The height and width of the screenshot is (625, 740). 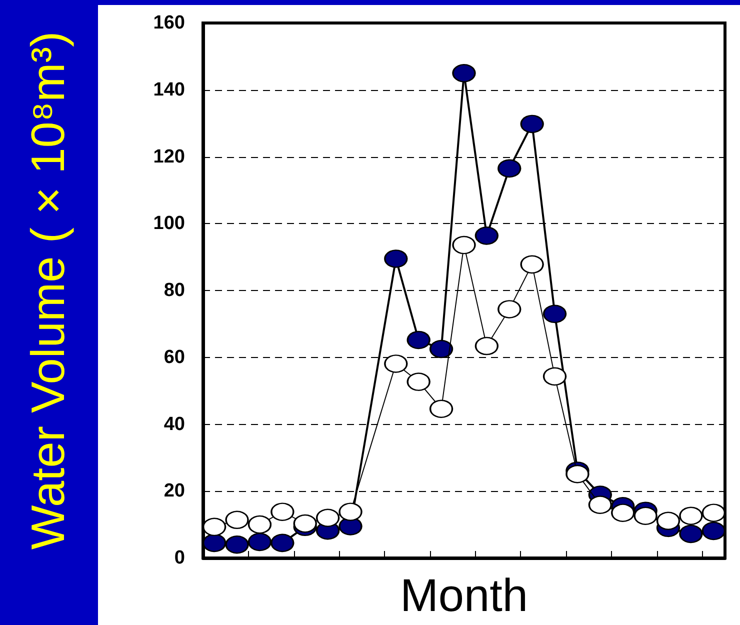 What do you see at coordinates (464, 595) in the screenshot?
I see `x-axis-title: Month` at bounding box center [464, 595].